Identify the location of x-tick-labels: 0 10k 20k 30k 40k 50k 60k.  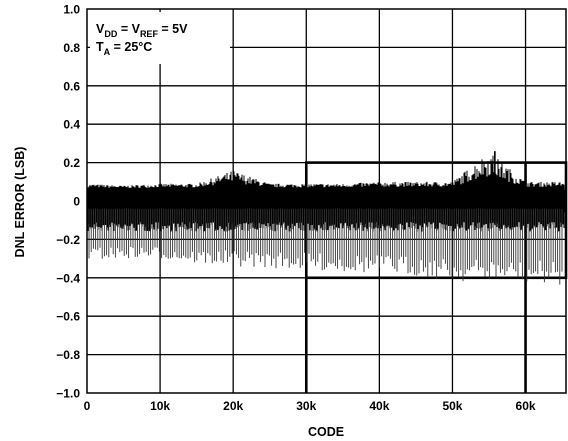
(310, 406).